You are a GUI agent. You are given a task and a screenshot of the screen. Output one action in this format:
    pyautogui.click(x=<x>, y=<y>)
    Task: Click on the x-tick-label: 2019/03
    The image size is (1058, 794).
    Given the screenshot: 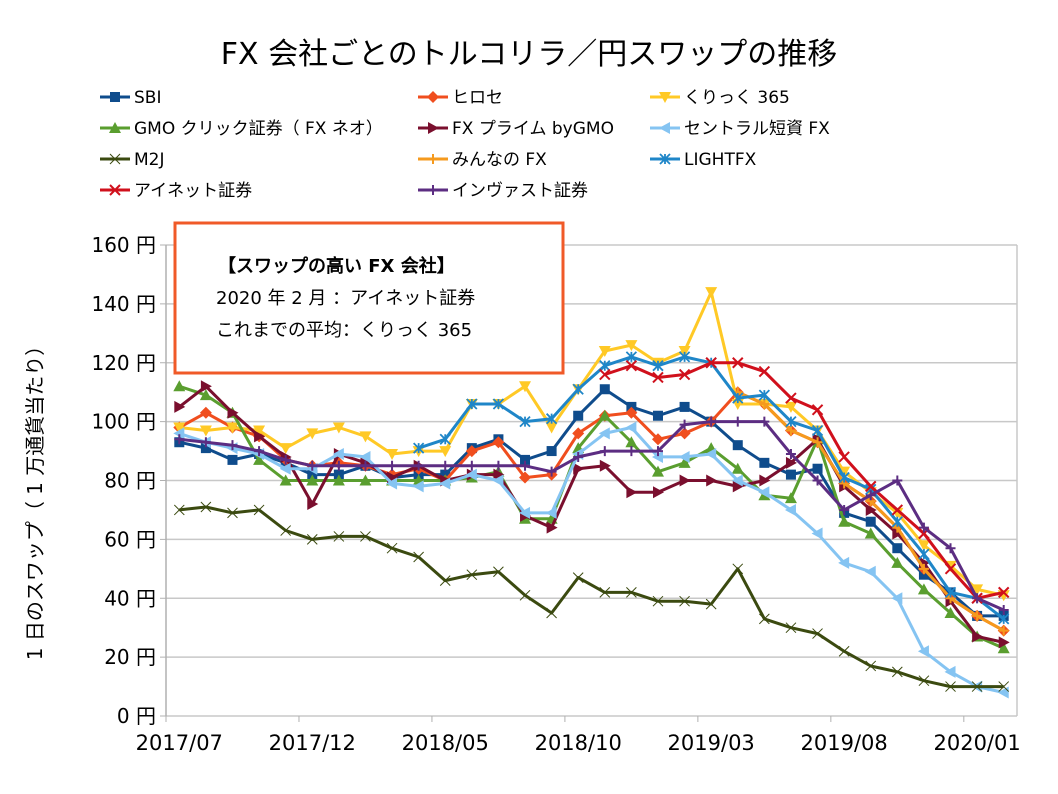 What is the action you would take?
    pyautogui.click(x=711, y=743)
    